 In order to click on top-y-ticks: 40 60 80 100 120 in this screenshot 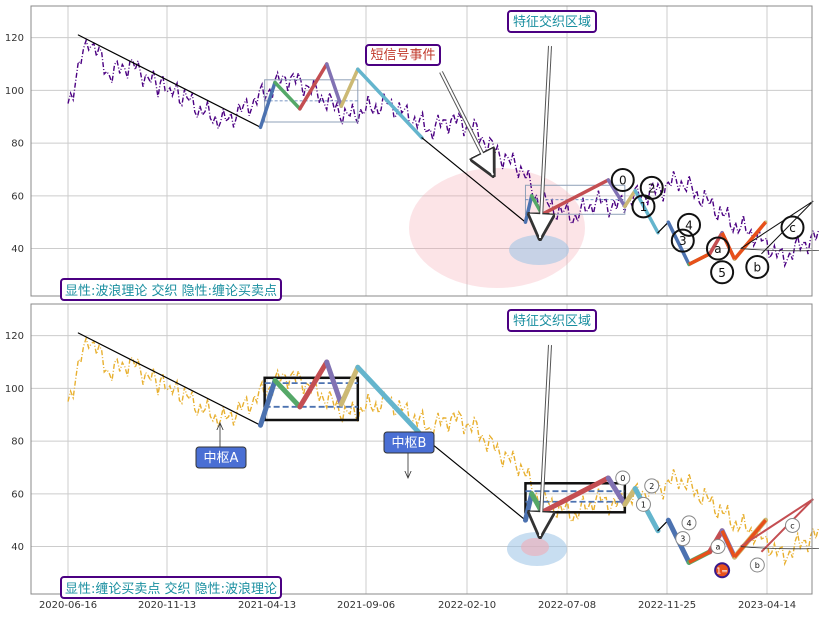, I will do `click(14, 144)`.